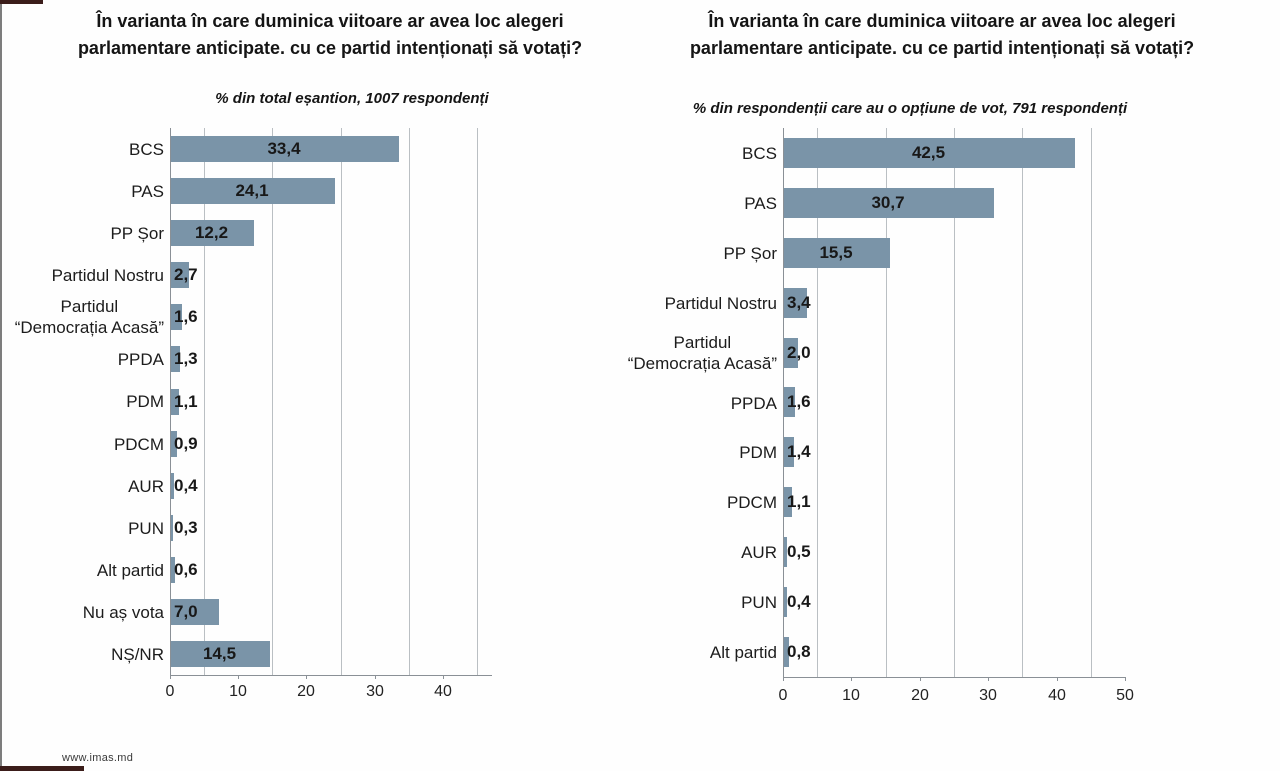  What do you see at coordinates (443, 691) in the screenshot?
I see `axis-tick-label: 40` at bounding box center [443, 691].